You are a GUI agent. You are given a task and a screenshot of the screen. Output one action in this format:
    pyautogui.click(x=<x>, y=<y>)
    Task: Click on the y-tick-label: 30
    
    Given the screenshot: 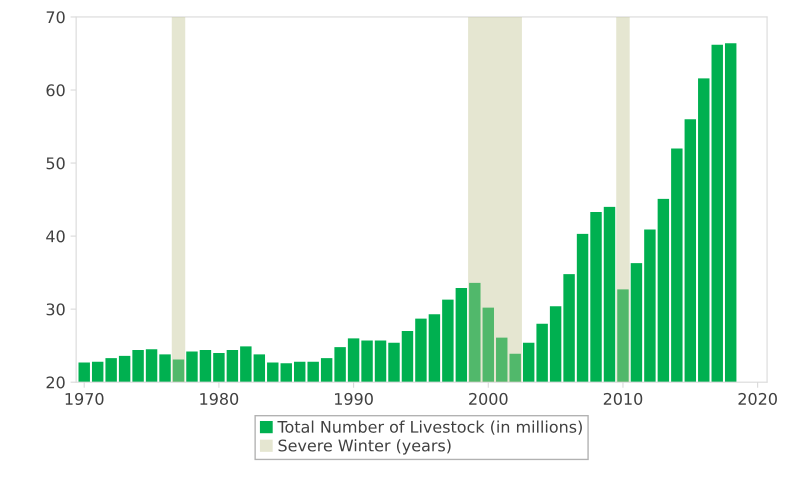 What is the action you would take?
    pyautogui.click(x=55, y=309)
    